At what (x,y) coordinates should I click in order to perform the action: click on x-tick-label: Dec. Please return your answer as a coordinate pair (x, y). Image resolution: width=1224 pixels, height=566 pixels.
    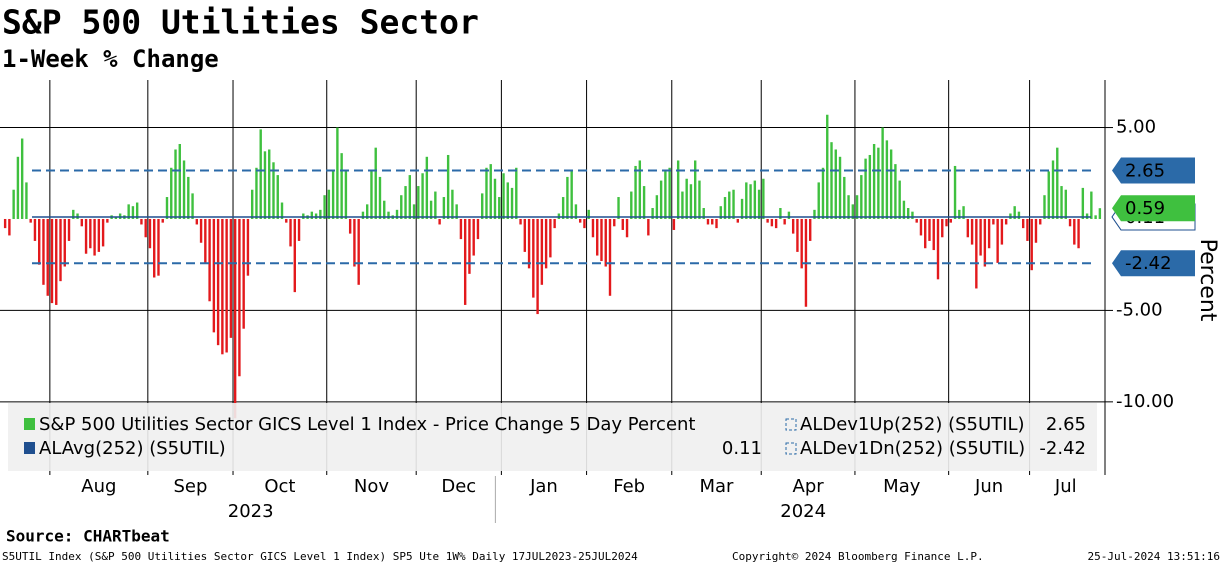
    Looking at the image, I should click on (458, 486).